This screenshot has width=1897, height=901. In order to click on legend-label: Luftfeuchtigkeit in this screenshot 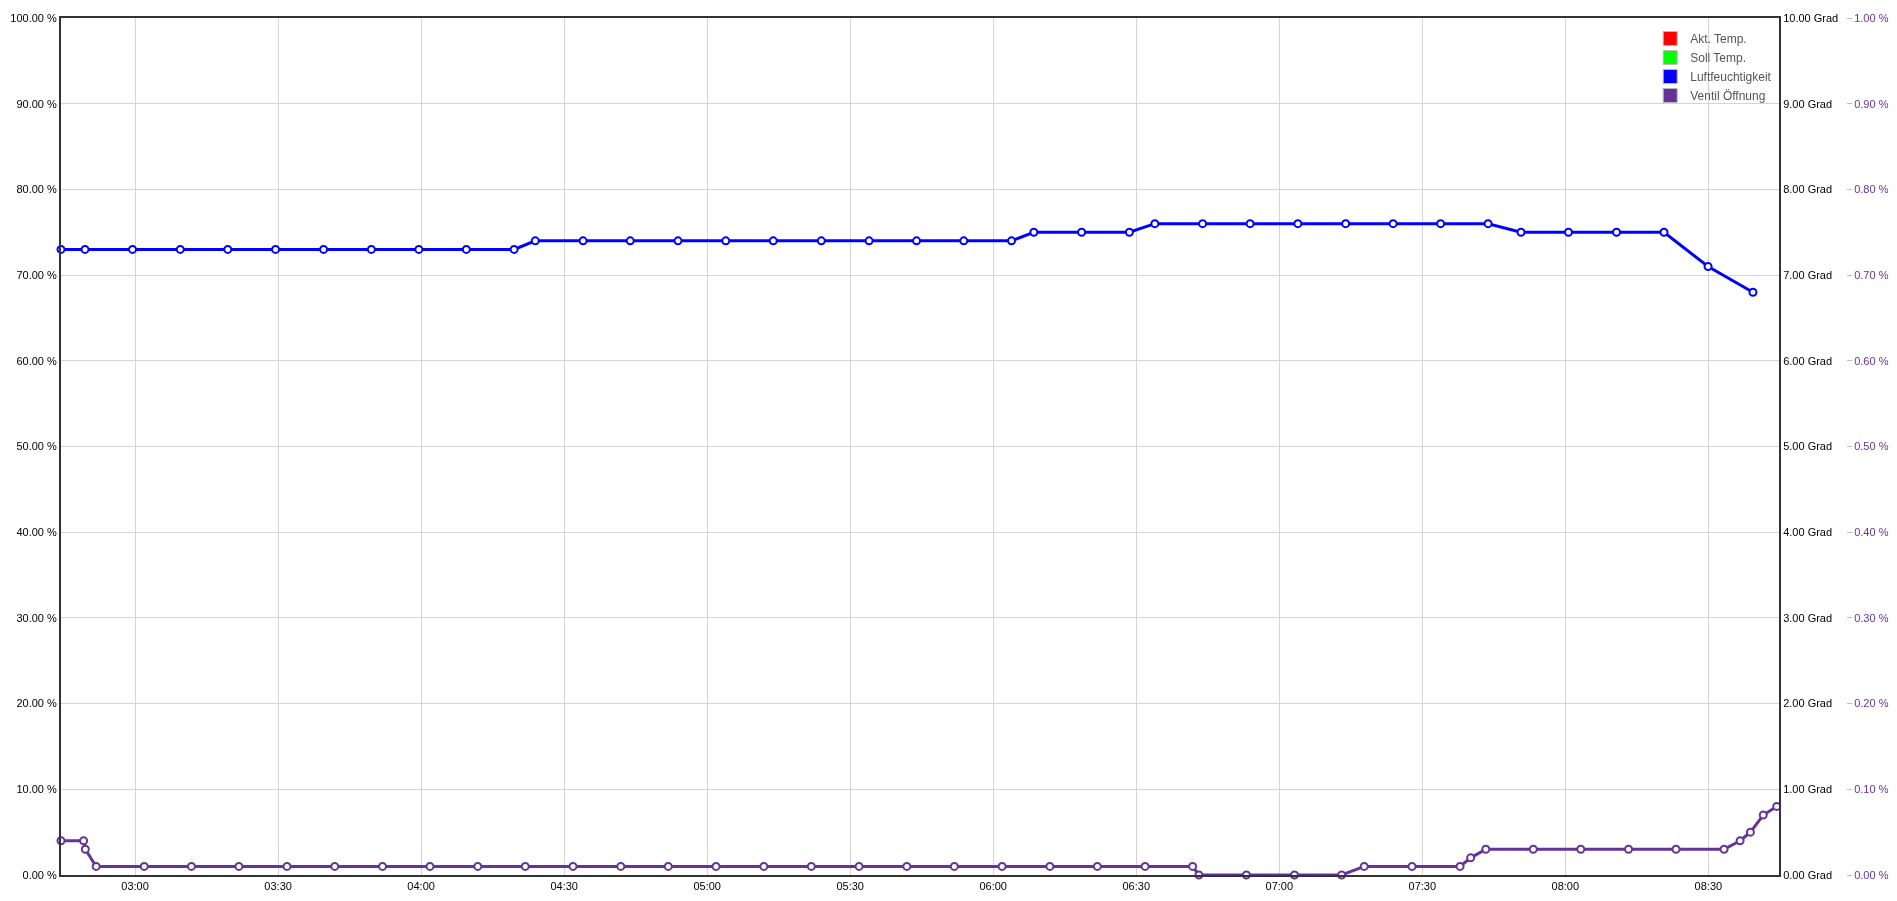, I will do `click(1731, 77)`.